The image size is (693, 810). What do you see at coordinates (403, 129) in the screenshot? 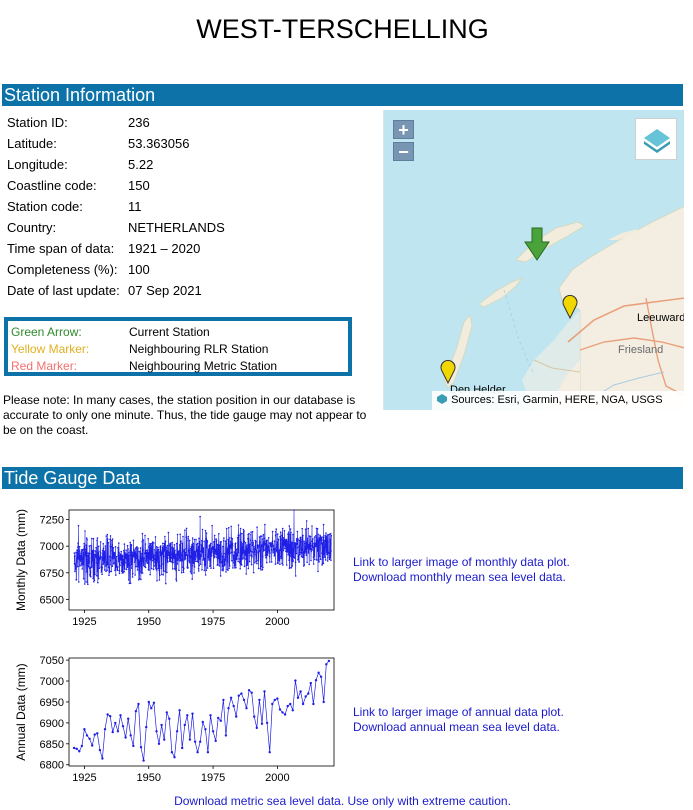
I see `zoom-in-button: +` at bounding box center [403, 129].